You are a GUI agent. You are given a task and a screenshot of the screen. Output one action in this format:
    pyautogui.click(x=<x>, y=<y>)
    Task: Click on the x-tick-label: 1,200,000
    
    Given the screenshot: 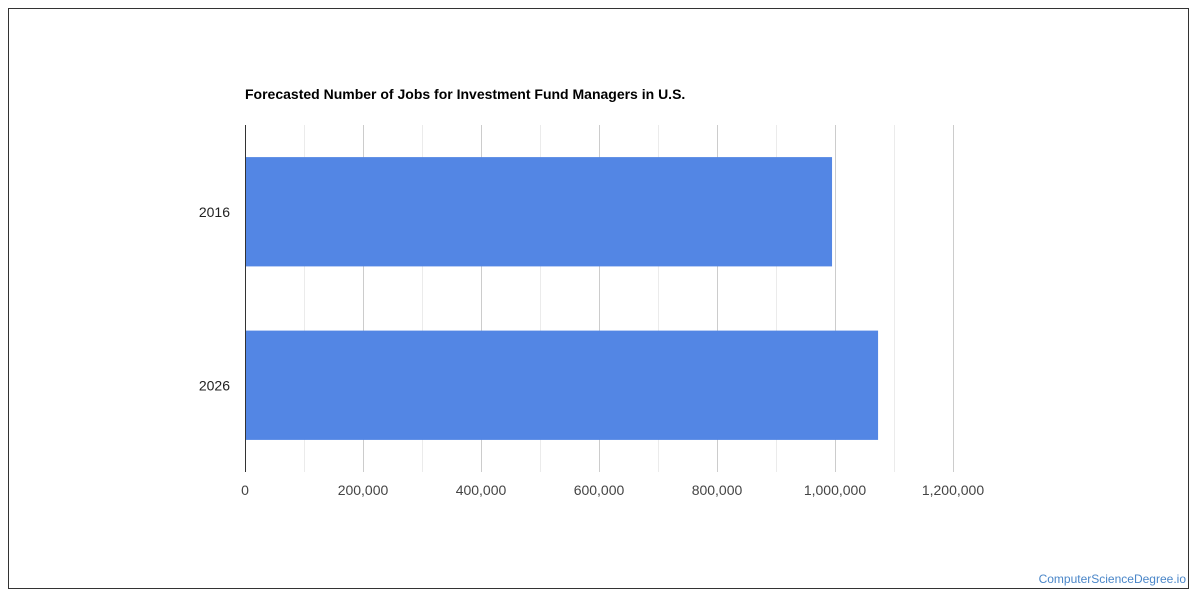 What is the action you would take?
    pyautogui.click(x=953, y=490)
    